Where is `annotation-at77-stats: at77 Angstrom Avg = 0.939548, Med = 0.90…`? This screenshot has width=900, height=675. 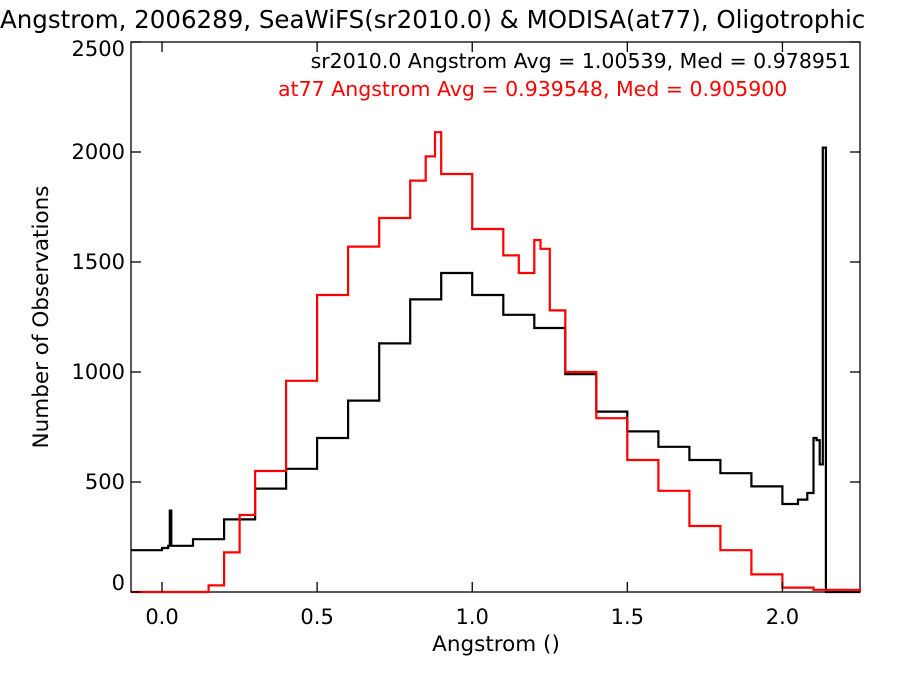 annotation-at77-stats: at77 Angstrom Avg = 0.939548, Med = 0.90… is located at coordinates (532, 89).